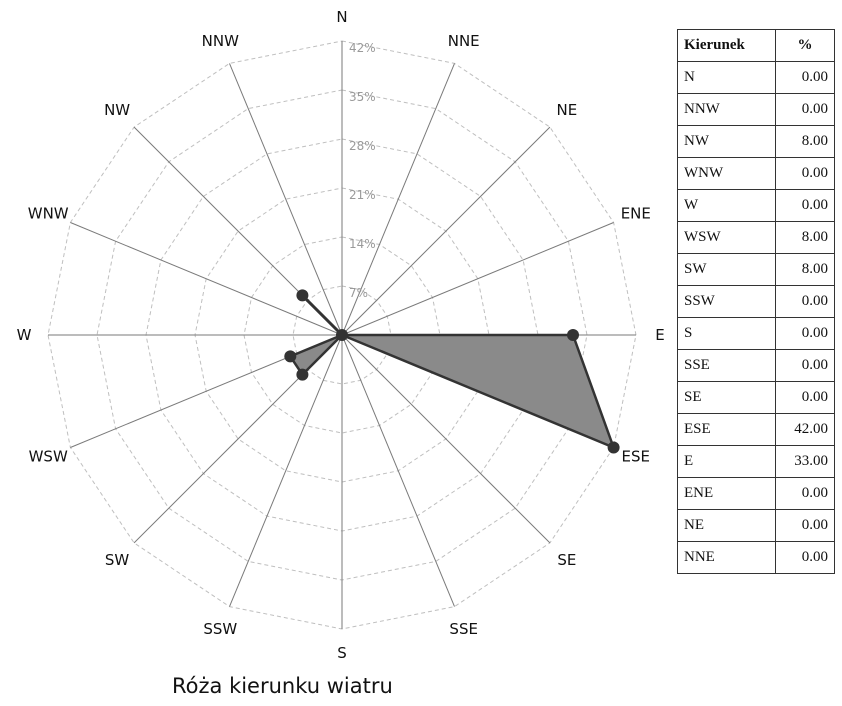 This screenshot has width=842, height=706. Describe the element at coordinates (805, 429) in the screenshot. I see `table-cell-percent: 42.00` at that location.